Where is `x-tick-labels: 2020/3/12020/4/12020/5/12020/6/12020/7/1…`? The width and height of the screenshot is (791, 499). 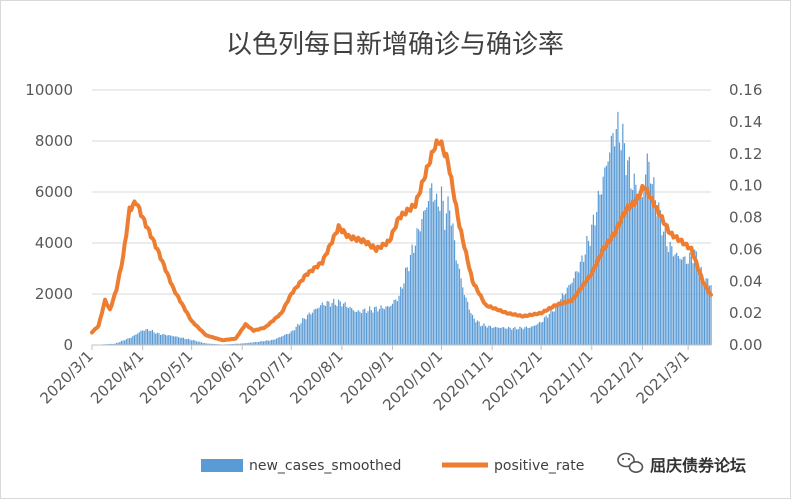
x-tick-labels: 2020/3/12020/4/12020/5/12020/6/12020/7/1… is located at coordinates (364, 380).